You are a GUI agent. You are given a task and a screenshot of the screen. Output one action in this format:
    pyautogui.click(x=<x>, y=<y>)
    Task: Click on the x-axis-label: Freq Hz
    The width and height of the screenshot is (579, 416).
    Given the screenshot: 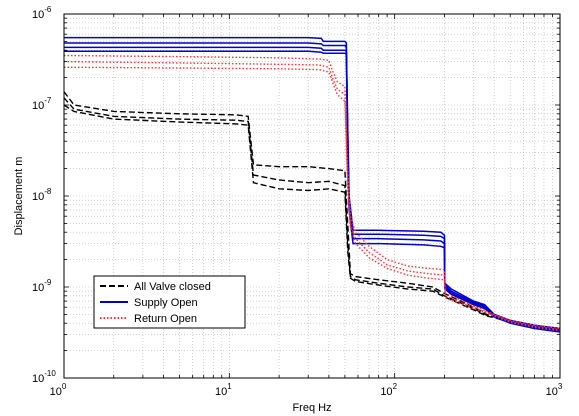 What is the action you would take?
    pyautogui.click(x=311, y=408)
    